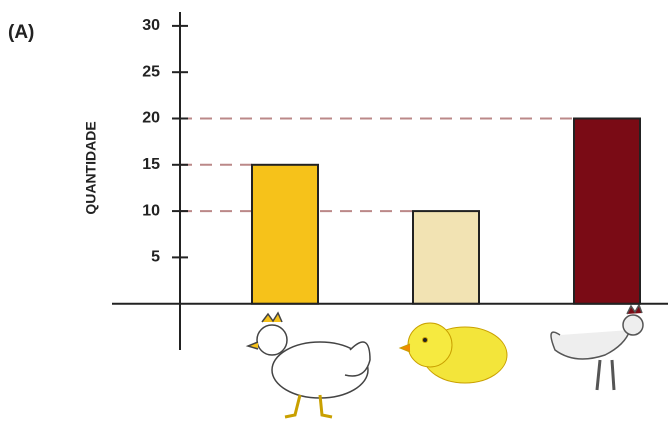 The width and height of the screenshot is (668, 424). Describe the element at coordinates (151, 25) in the screenshot. I see `y-tick-label: 30` at that location.